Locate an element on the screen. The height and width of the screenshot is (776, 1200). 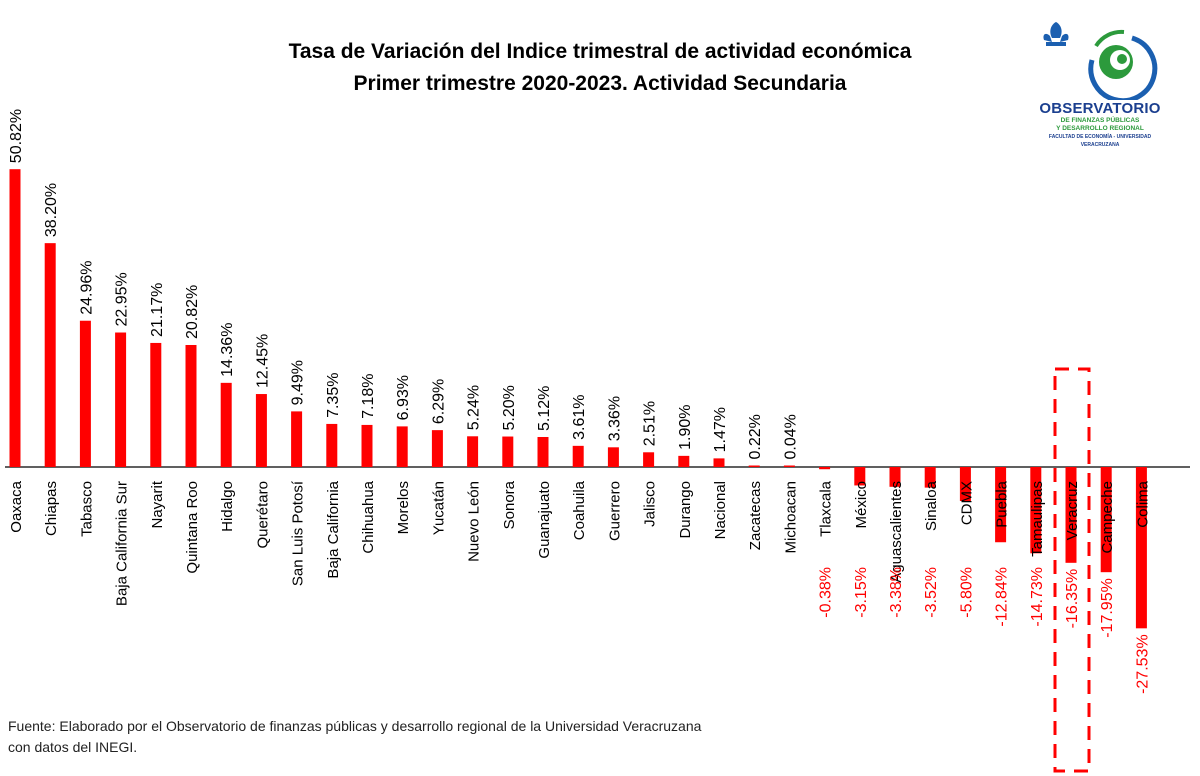
value-label-tabasco: 24.96% is located at coordinates (86, 287).